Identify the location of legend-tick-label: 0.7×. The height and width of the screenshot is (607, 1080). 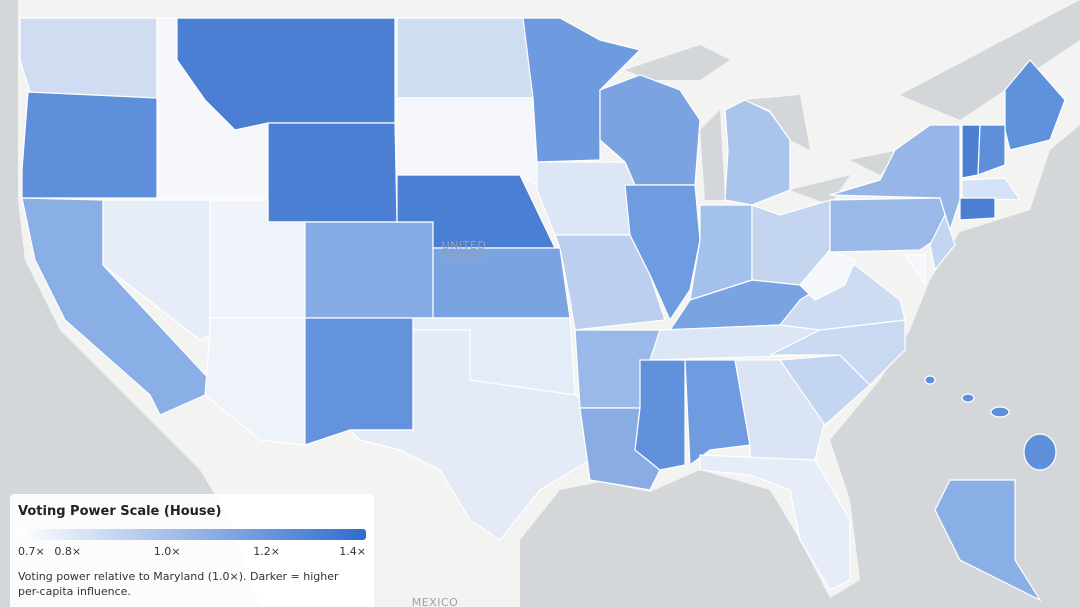
(31, 551).